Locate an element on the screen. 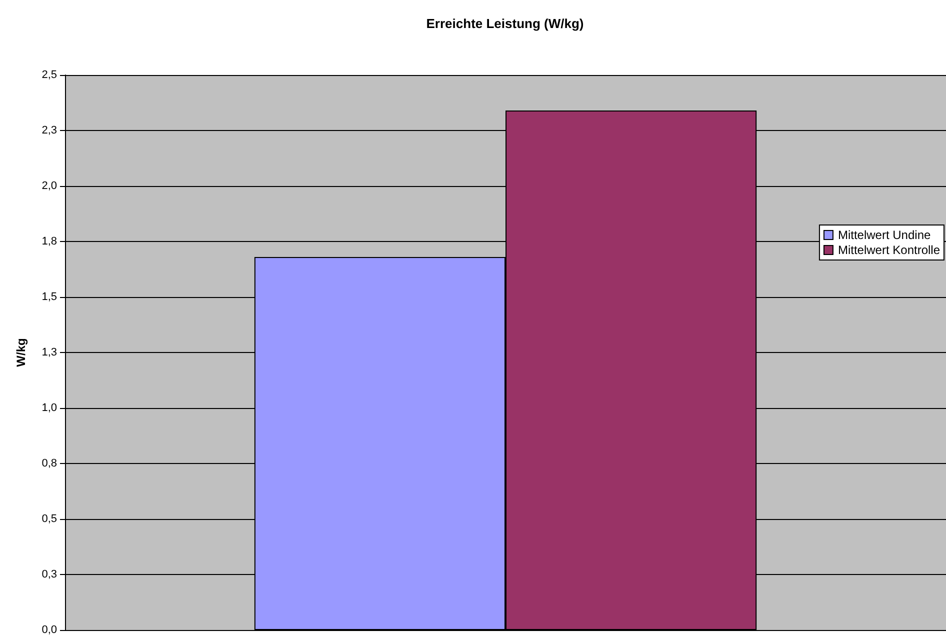  legend-label: Mittelwert Undine is located at coordinates (884, 235).